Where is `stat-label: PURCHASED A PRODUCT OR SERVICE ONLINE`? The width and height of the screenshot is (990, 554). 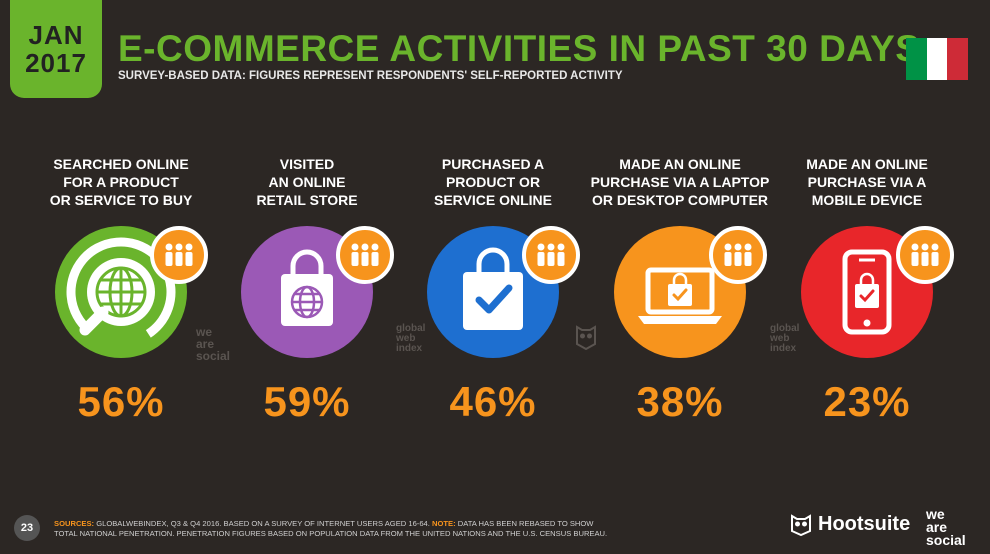
stat-label: PURCHASED A PRODUCT OR SERVICE ONLINE is located at coordinates (493, 182).